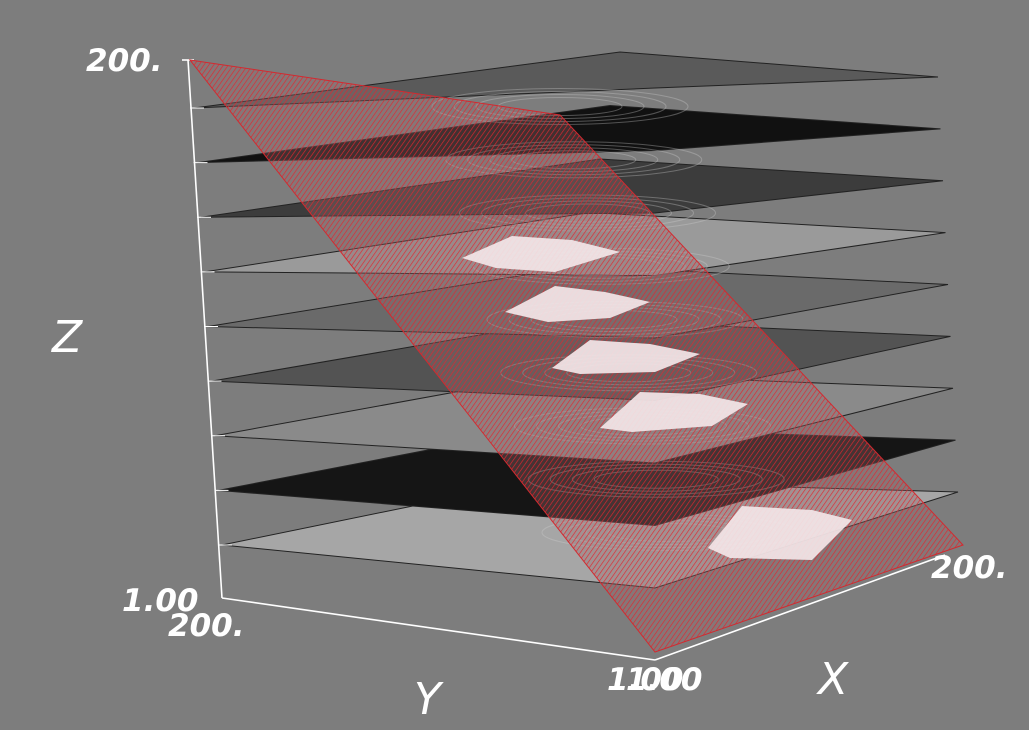 The width and height of the screenshot is (1029, 730). What do you see at coordinates (800, 607) in the screenshot?
I see `x-axis-line` at bounding box center [800, 607].